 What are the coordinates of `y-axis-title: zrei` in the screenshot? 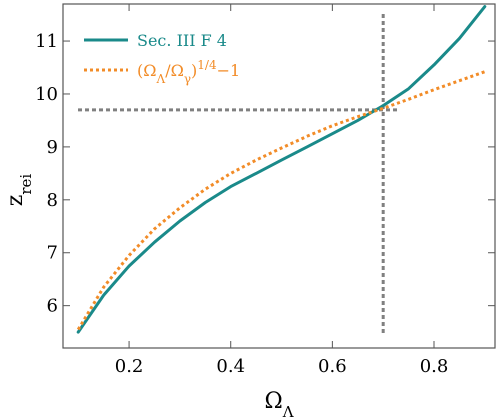 It's located at (19, 190).